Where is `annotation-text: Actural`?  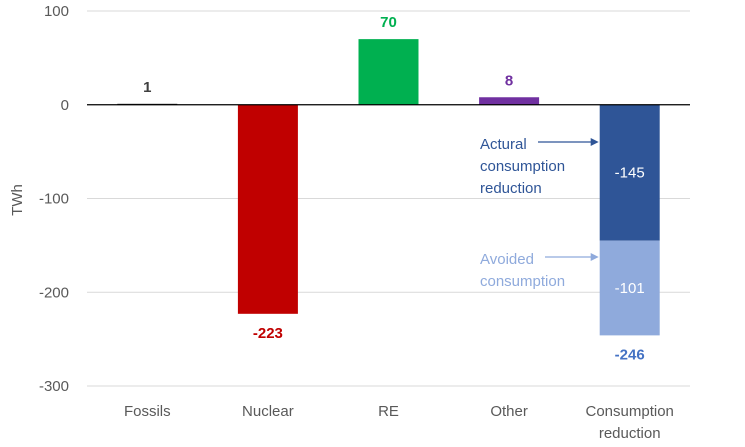 annotation-text: Actural is located at coordinates (503, 144).